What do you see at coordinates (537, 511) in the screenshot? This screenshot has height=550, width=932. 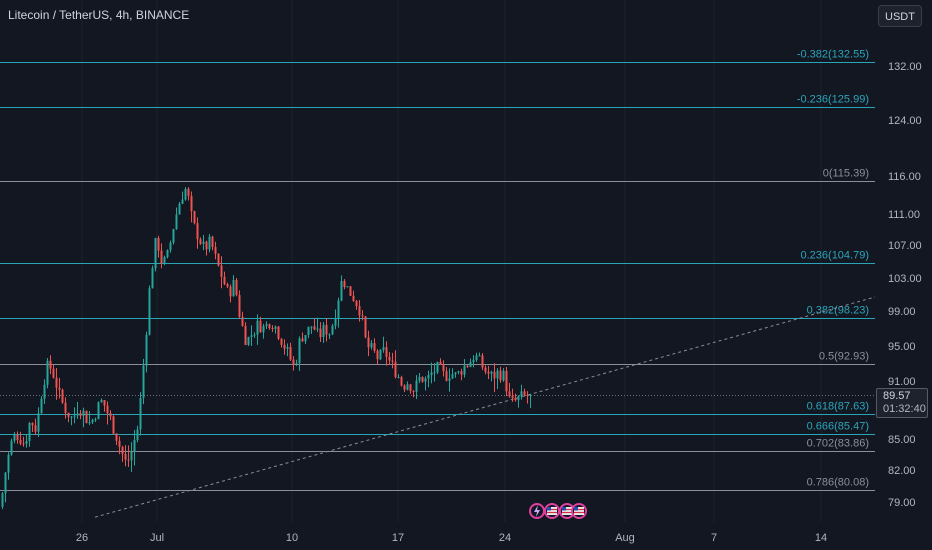 I see `lightning-icon` at bounding box center [537, 511].